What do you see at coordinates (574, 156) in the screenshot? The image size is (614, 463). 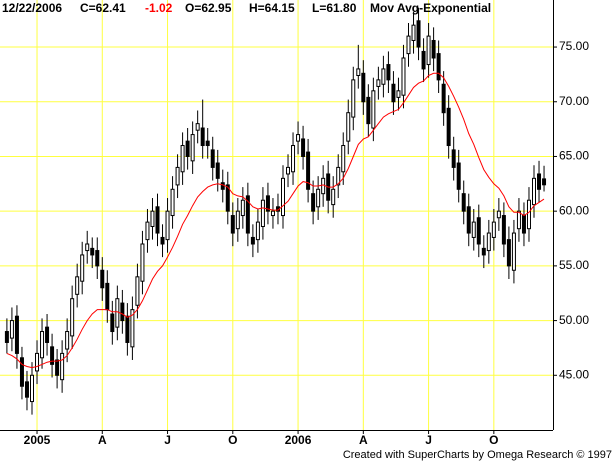 I see `y-tick-label: 65.00` at bounding box center [574, 156].